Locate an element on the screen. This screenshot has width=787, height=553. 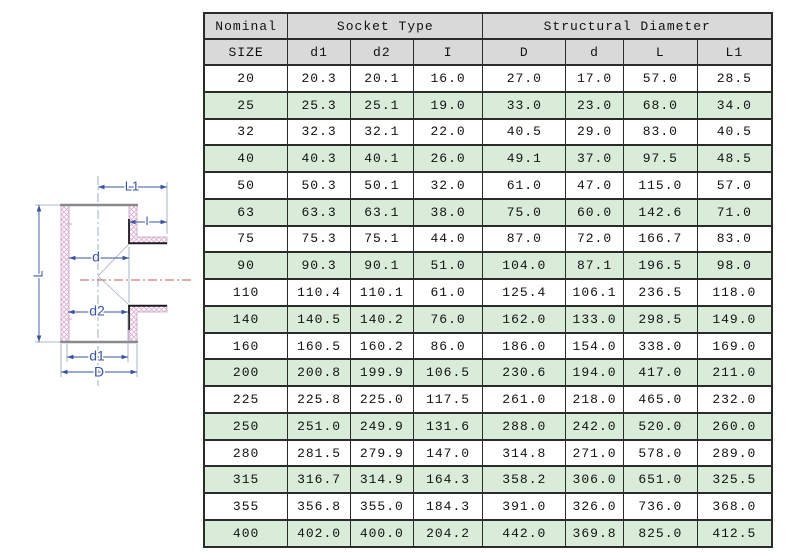
table-cell: 37.0 is located at coordinates (594, 159).